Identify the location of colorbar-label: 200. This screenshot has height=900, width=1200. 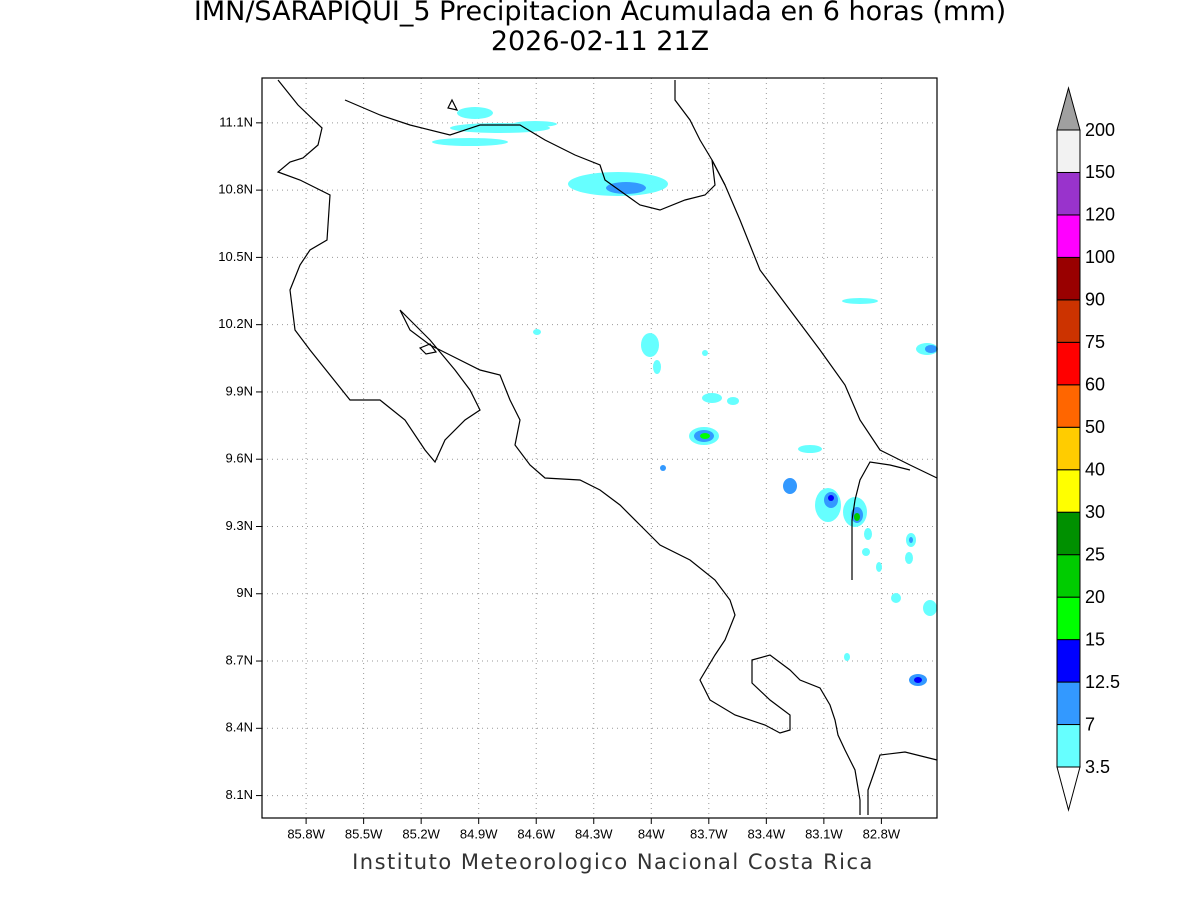
(1100, 130).